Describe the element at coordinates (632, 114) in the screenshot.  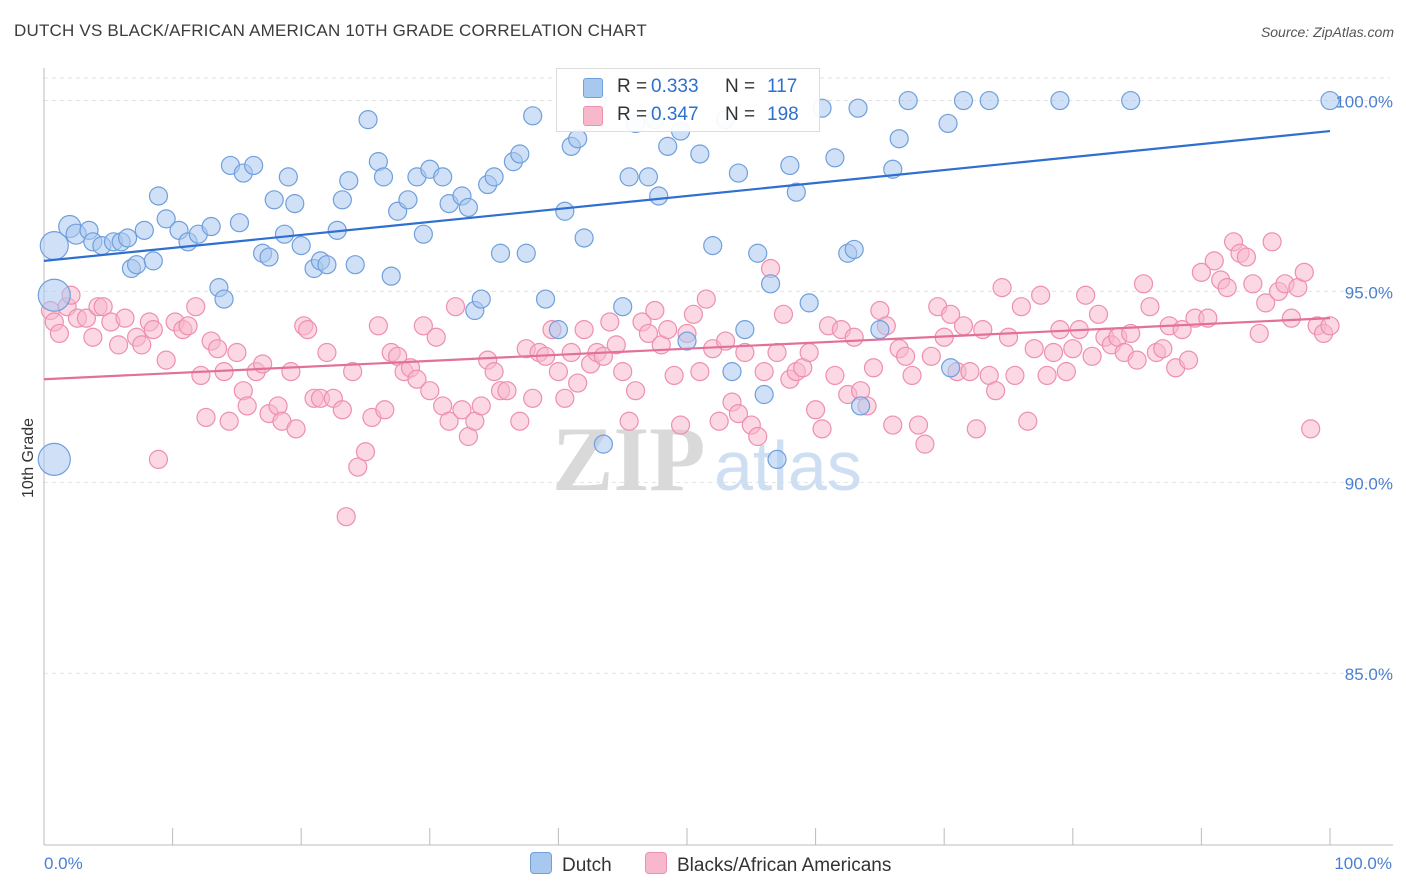
I see `legend-r-label: R =` at that location.